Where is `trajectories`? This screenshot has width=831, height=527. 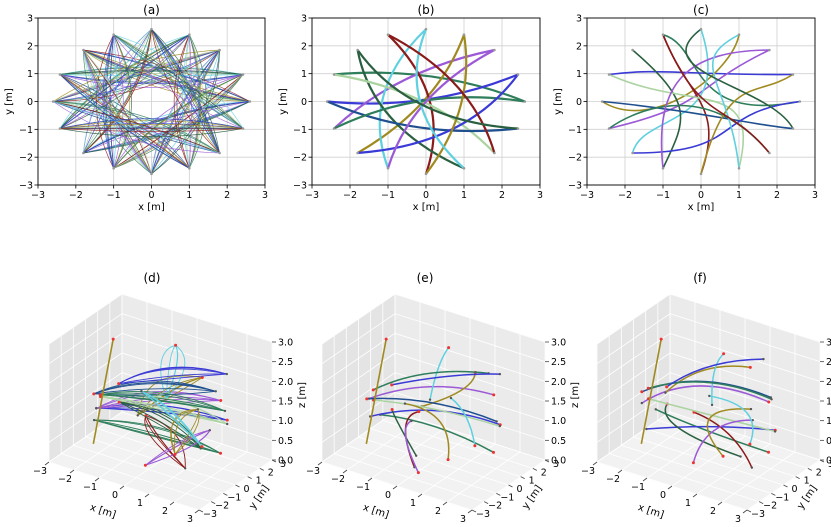
trajectories is located at coordinates (433, 406).